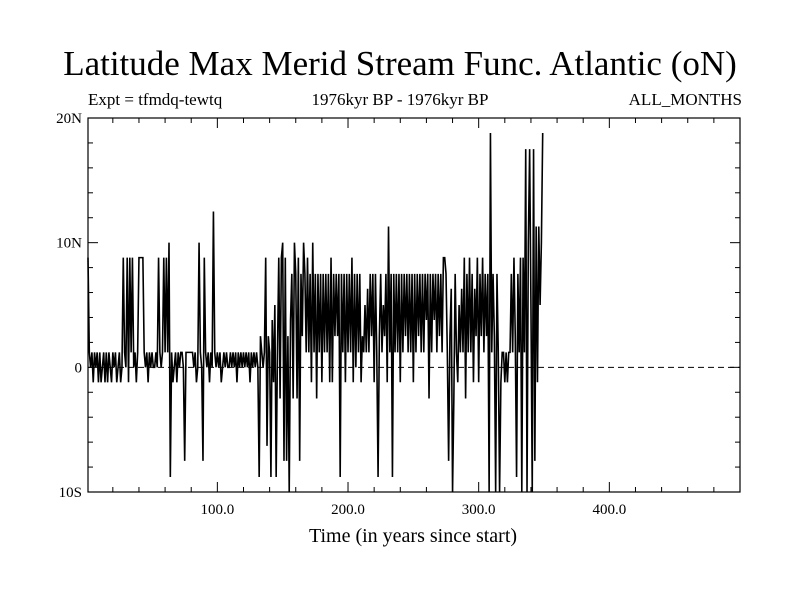  I want to click on x-tick-label: 100.0, so click(217, 510).